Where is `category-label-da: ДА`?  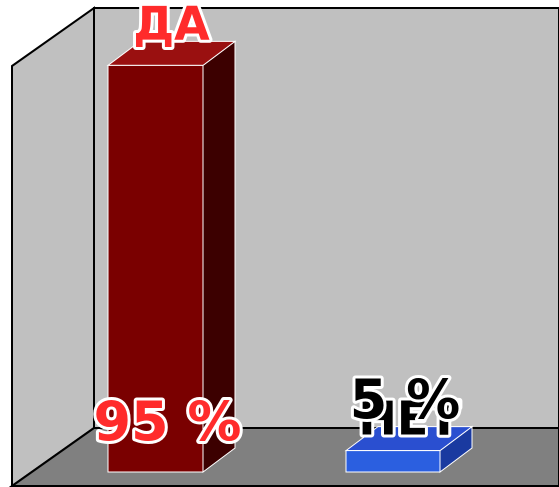 category-label-da: ДА is located at coordinates (171, 25).